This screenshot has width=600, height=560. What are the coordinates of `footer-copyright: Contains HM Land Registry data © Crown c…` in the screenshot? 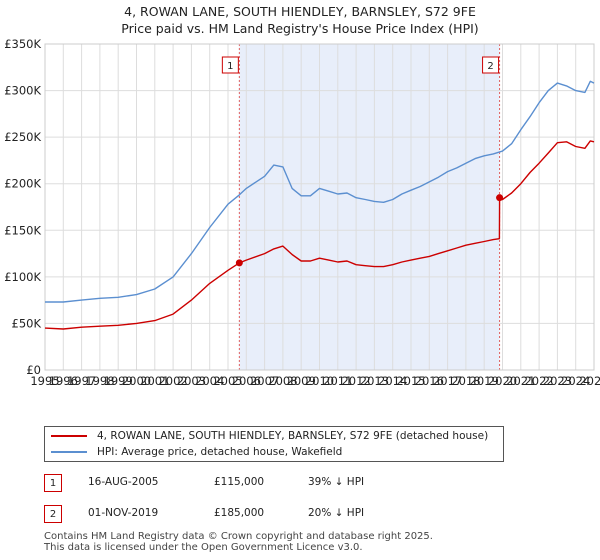 It's located at (238, 536).